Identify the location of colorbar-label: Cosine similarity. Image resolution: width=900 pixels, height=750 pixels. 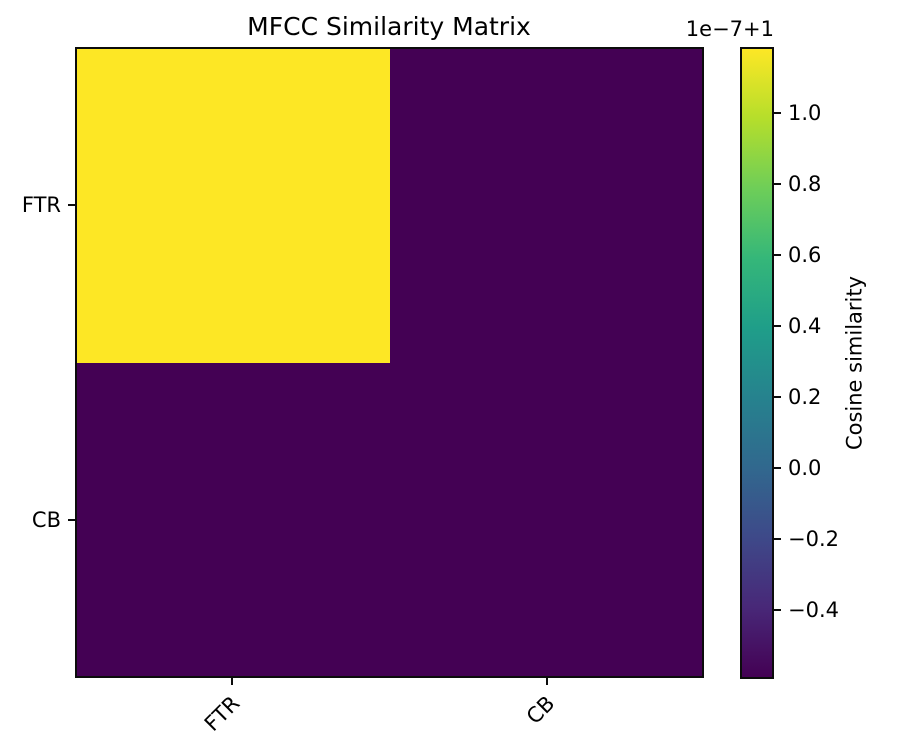
(854, 363).